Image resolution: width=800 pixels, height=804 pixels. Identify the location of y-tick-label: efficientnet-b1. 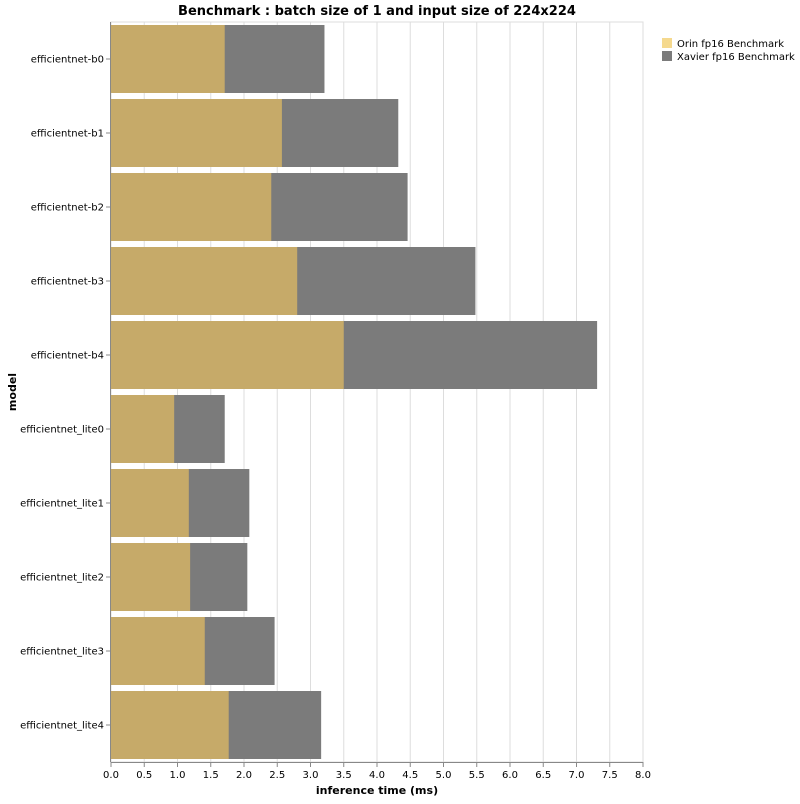
(67, 134).